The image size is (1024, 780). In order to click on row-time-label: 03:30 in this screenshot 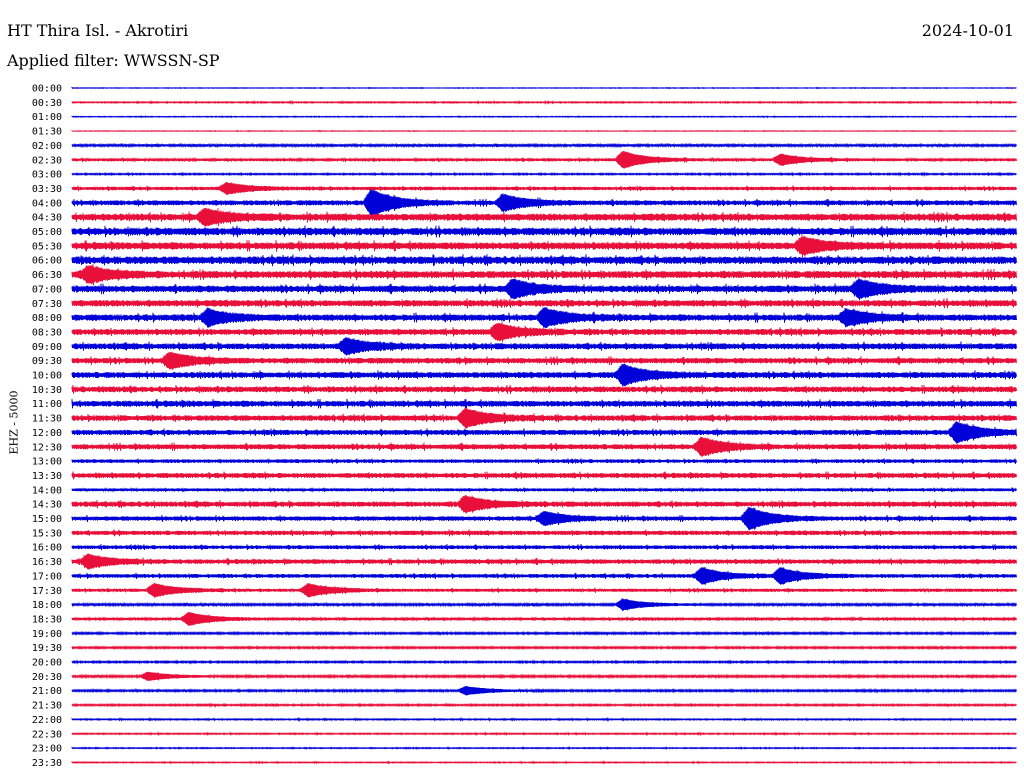, I will do `click(47, 189)`.